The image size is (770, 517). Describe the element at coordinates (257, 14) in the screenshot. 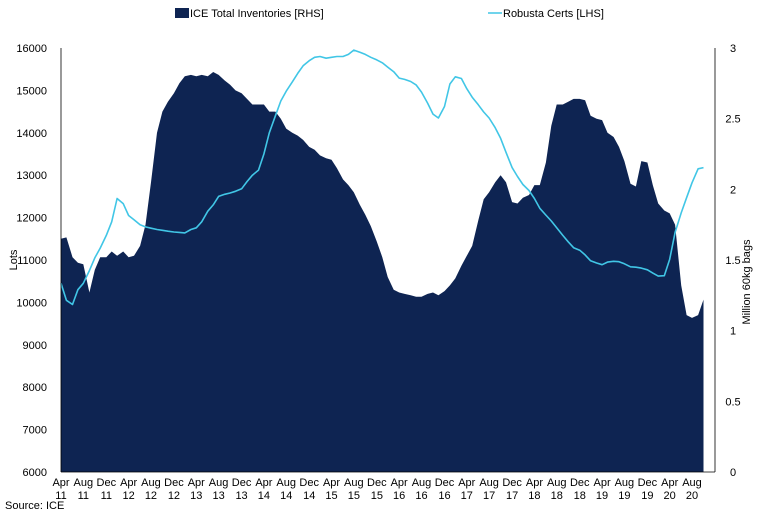

I see `legend-label-inventories: ICE Total Inventories [RHS]` at that location.